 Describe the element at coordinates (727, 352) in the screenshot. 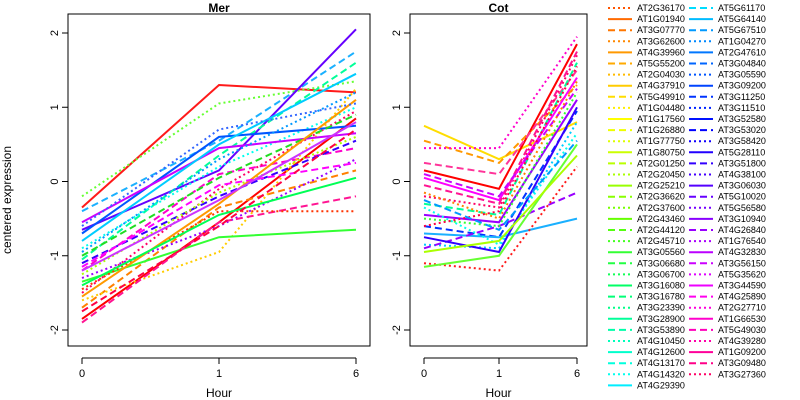

I see `legend-item: AT1G09200` at that location.